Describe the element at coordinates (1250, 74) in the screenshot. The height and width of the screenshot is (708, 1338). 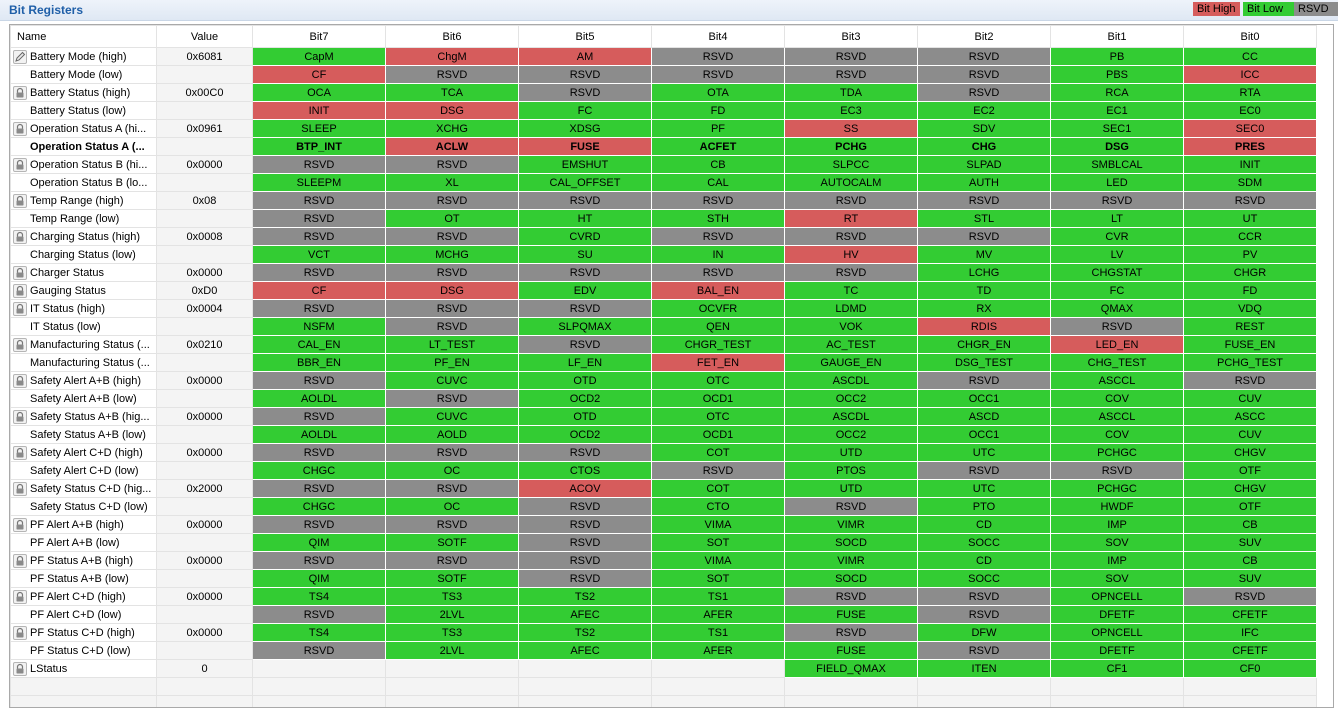
I see `bit0-cell: ICC` at that location.